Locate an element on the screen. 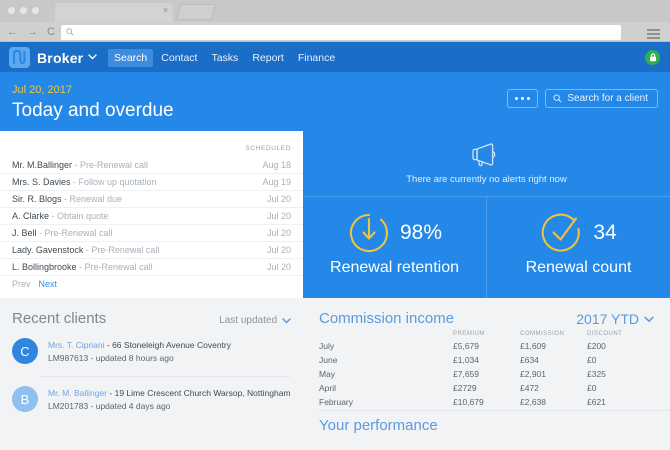 The width and height of the screenshot is (670, 450). kpi-label: Renewal retention is located at coordinates (394, 267).